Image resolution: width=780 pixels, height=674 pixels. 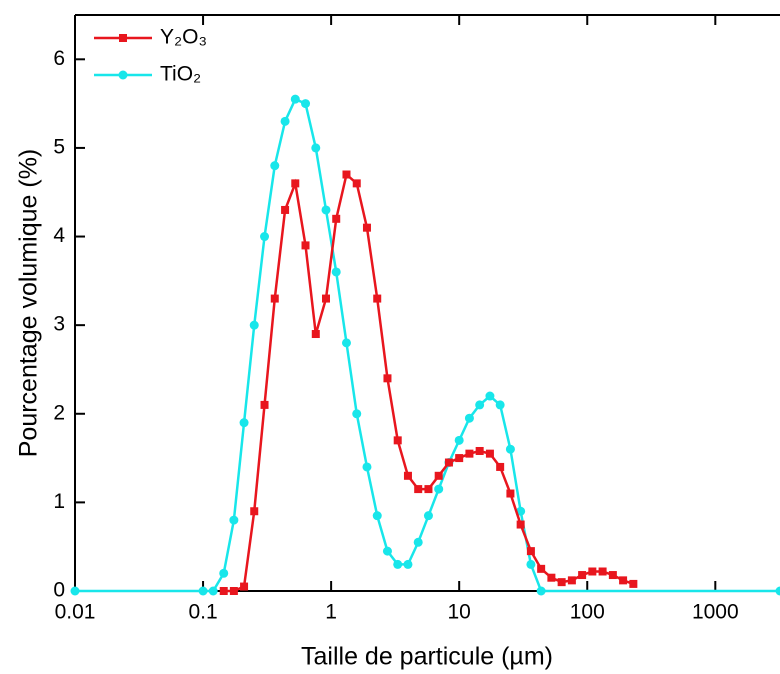 I want to click on y-tick-label: 6, so click(x=59, y=58).